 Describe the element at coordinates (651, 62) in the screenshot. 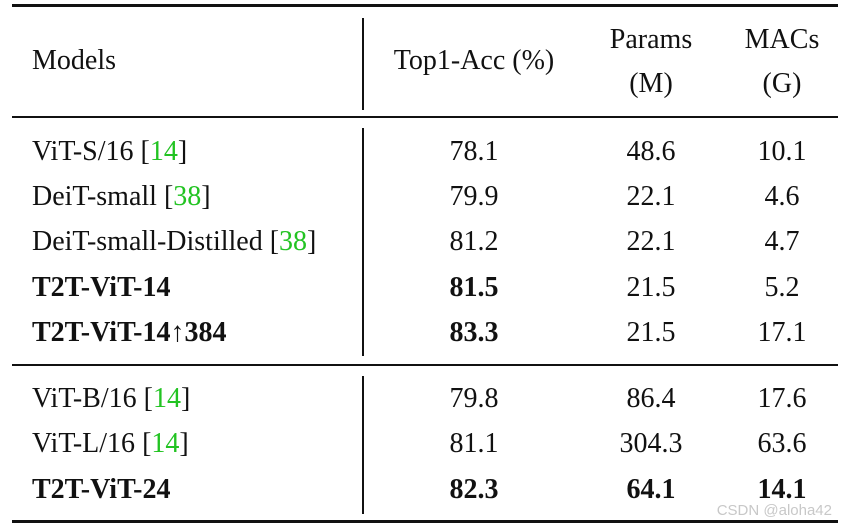

I see `header-params: Params (M)` at that location.